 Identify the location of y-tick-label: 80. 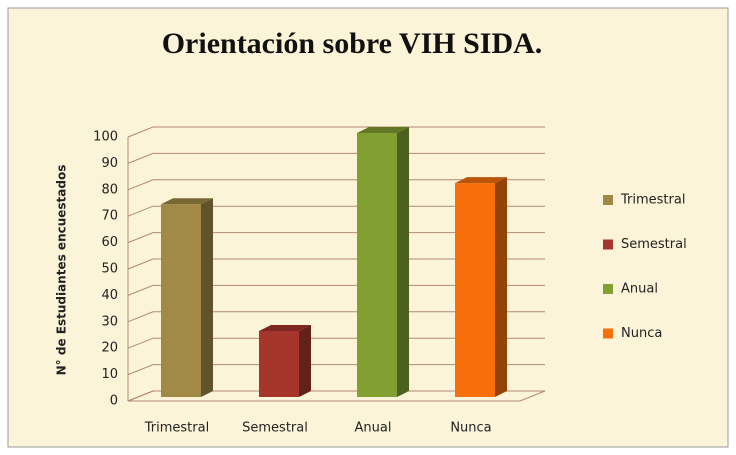
(109, 189).